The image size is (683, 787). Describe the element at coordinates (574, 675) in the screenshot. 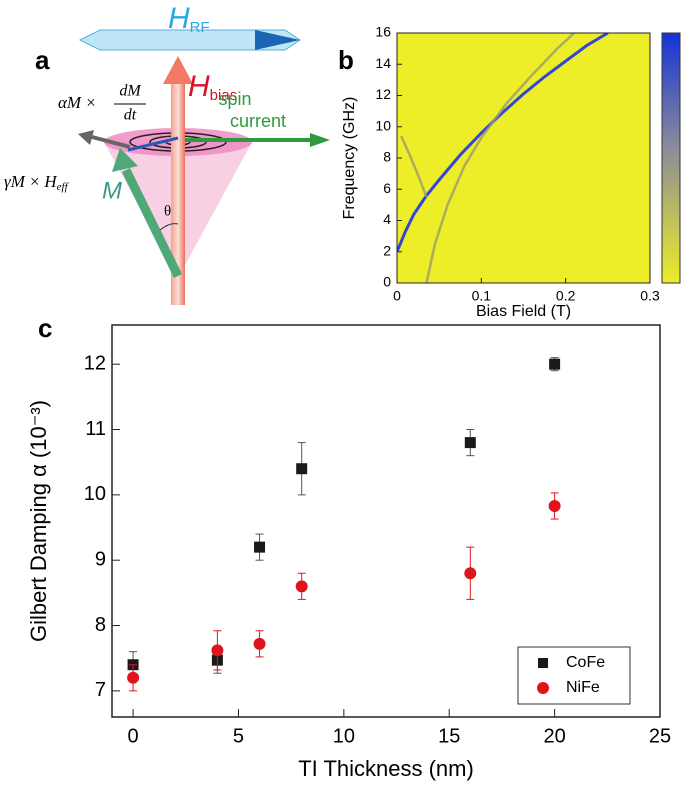

I see `legend-box` at that location.